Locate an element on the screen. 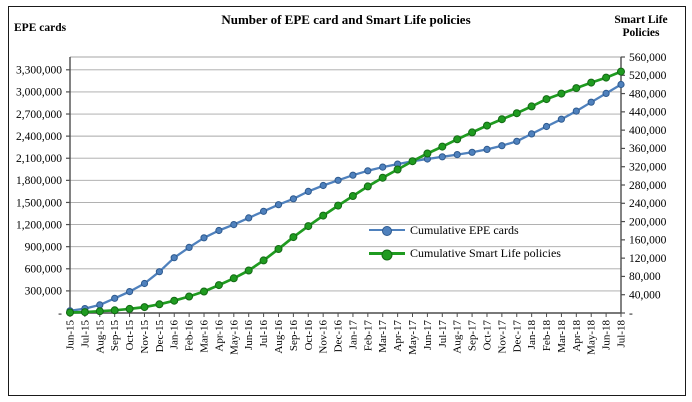  svg-text: Mar-18 is located at coordinates (562, 336).